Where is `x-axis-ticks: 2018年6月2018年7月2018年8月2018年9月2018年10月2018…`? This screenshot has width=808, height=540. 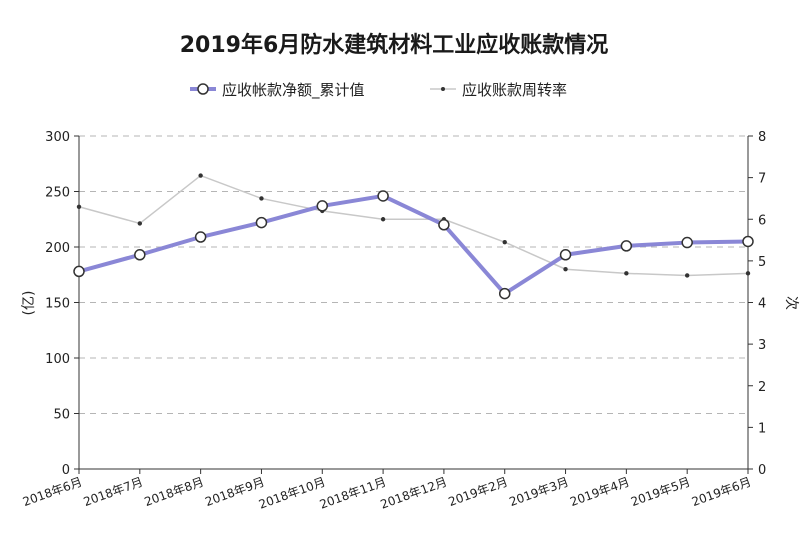
x-axis-ticks: 2018年6月2018年7月2018年8月2018年9月2018年10月2018… is located at coordinates (387, 490).